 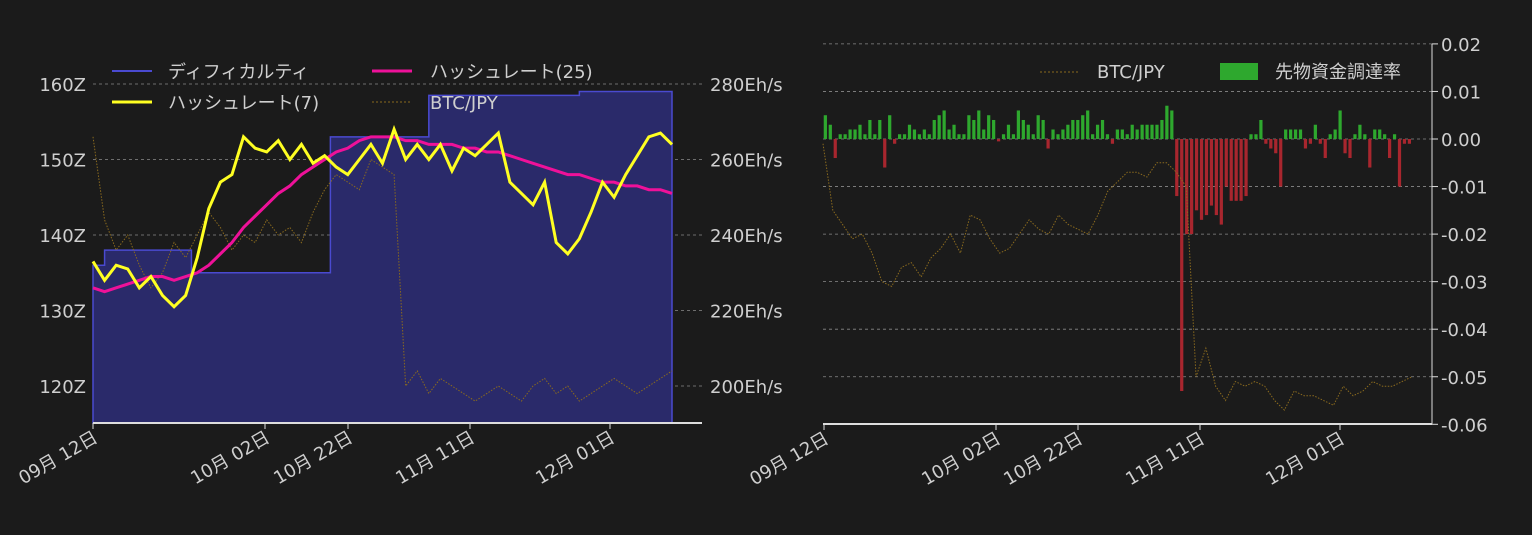 What do you see at coordinates (62, 312) in the screenshot?
I see `left-y-tick-label: 130Z` at bounding box center [62, 312].